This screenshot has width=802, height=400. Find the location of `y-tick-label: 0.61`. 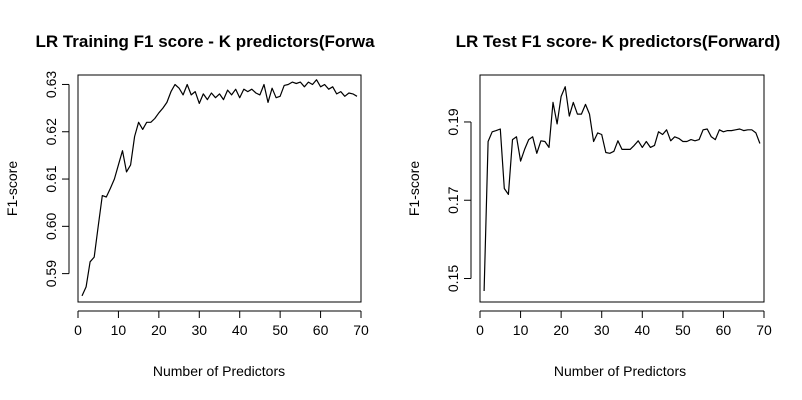

y-tick-label: 0.61 is located at coordinates (51, 178).